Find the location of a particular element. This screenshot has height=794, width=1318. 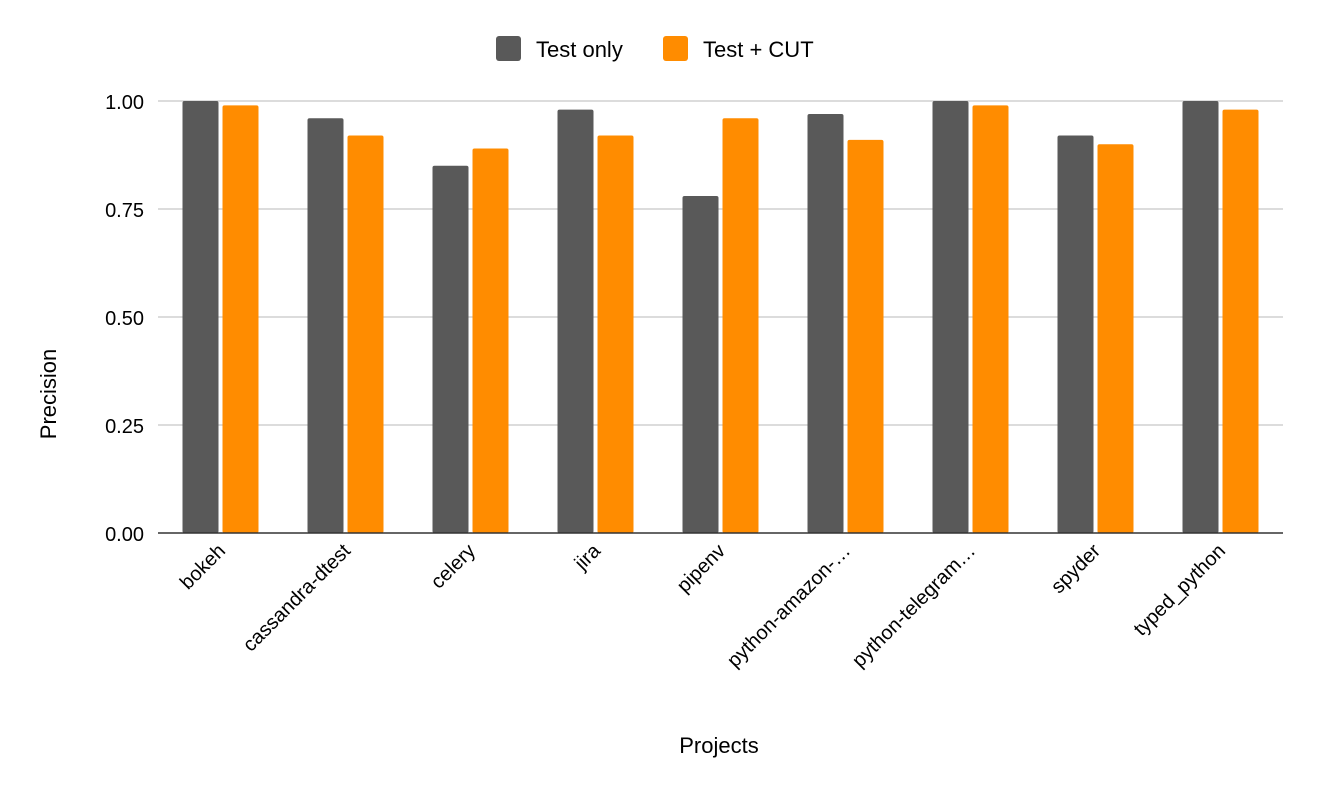

y-tick-label: 0.75 is located at coordinates (124, 211).